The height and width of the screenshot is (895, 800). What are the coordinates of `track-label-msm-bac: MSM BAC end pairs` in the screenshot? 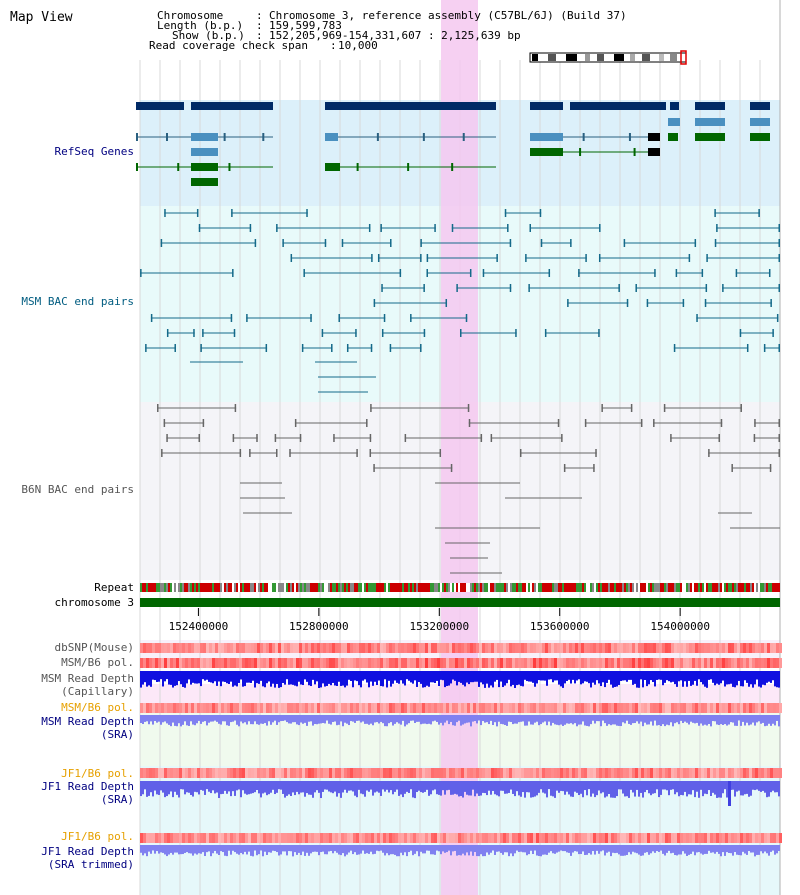 It's located at (77, 301).